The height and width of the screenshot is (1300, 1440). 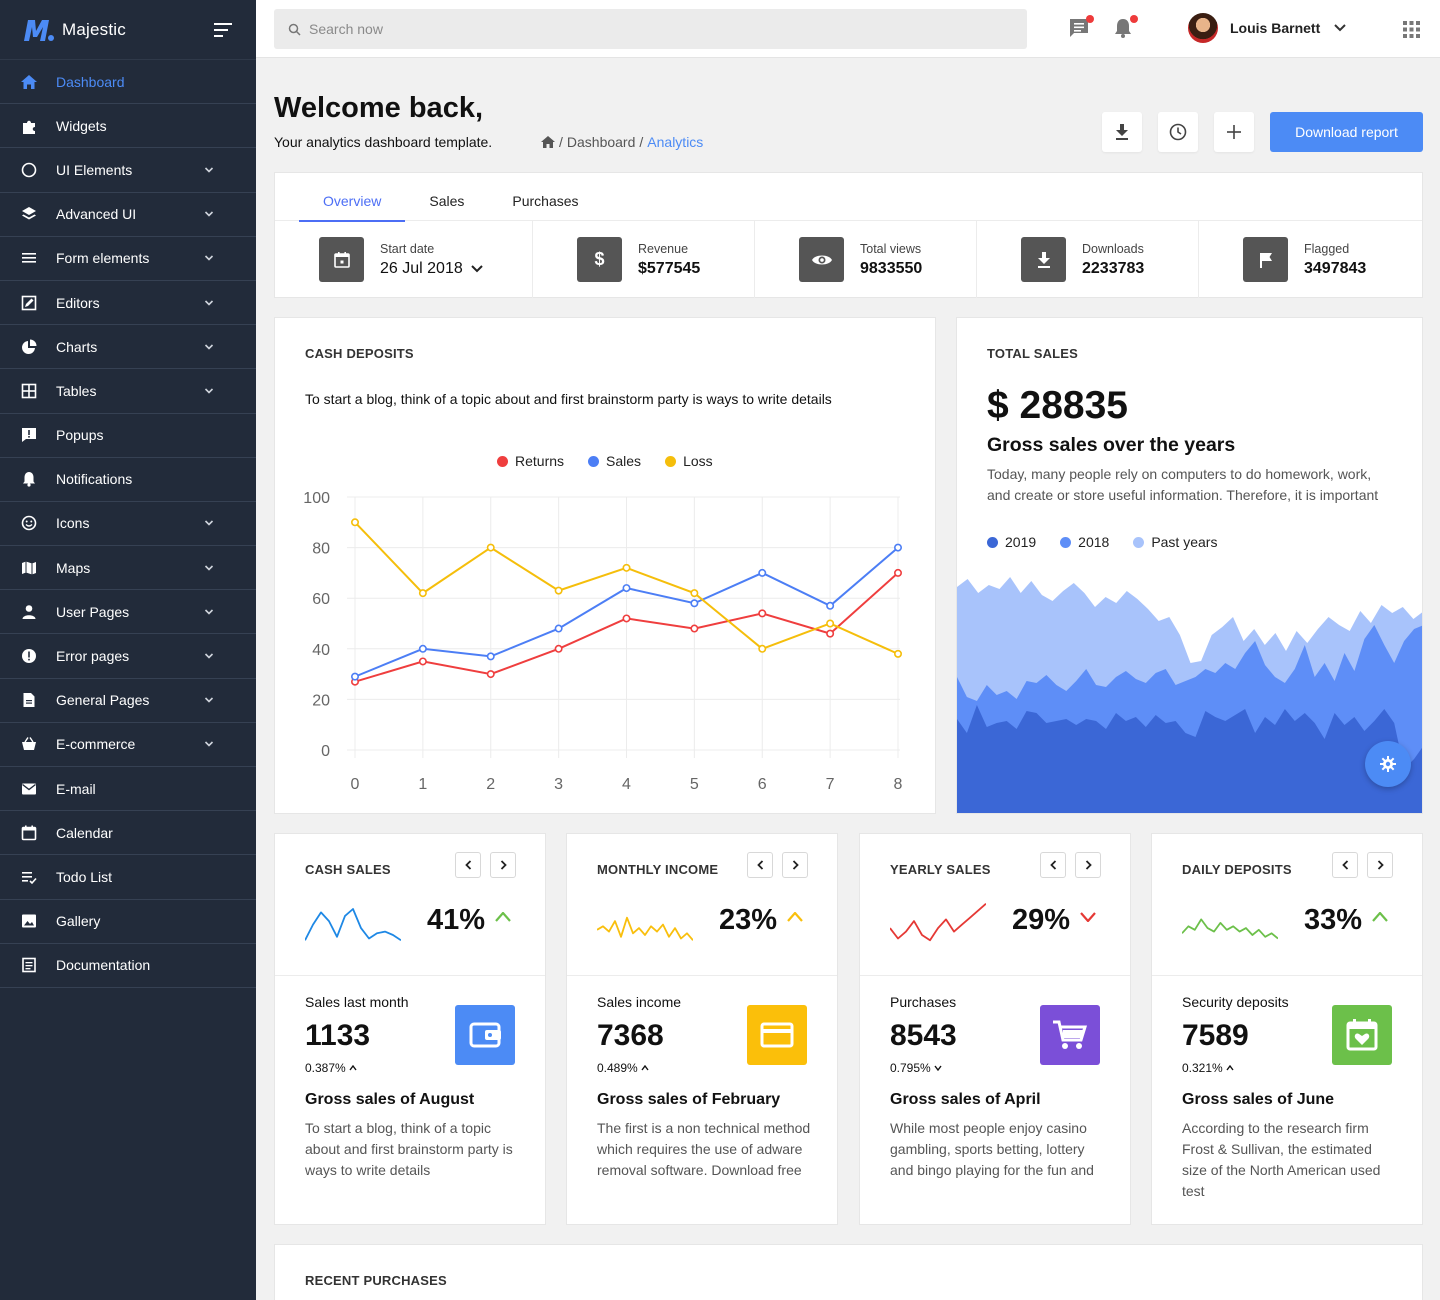 I want to click on search-box, so click(x=650, y=29).